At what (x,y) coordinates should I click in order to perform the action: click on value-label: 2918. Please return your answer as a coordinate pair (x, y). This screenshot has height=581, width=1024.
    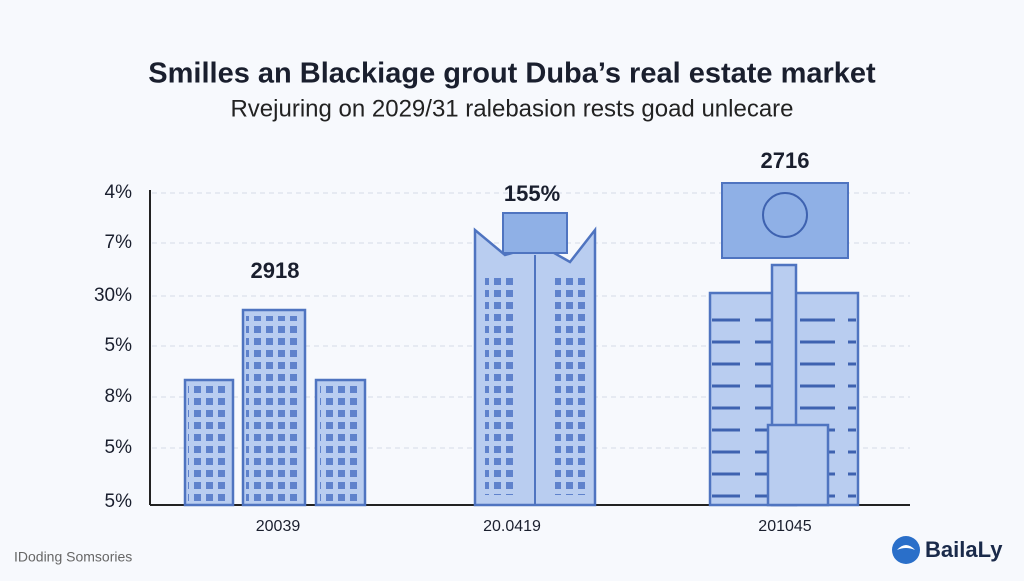
    Looking at the image, I should click on (275, 270).